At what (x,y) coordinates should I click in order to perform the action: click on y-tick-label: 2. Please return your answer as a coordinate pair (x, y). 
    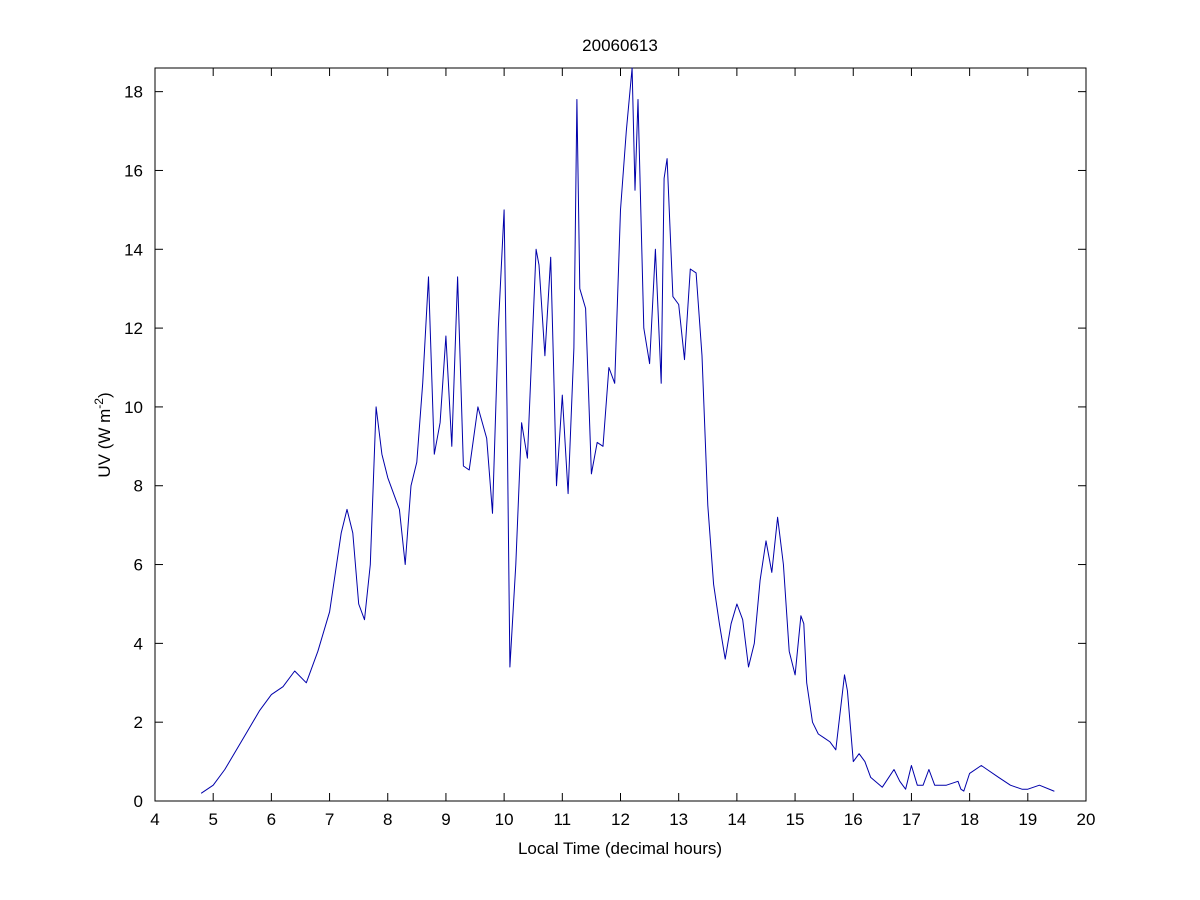
    Looking at the image, I should click on (138, 722).